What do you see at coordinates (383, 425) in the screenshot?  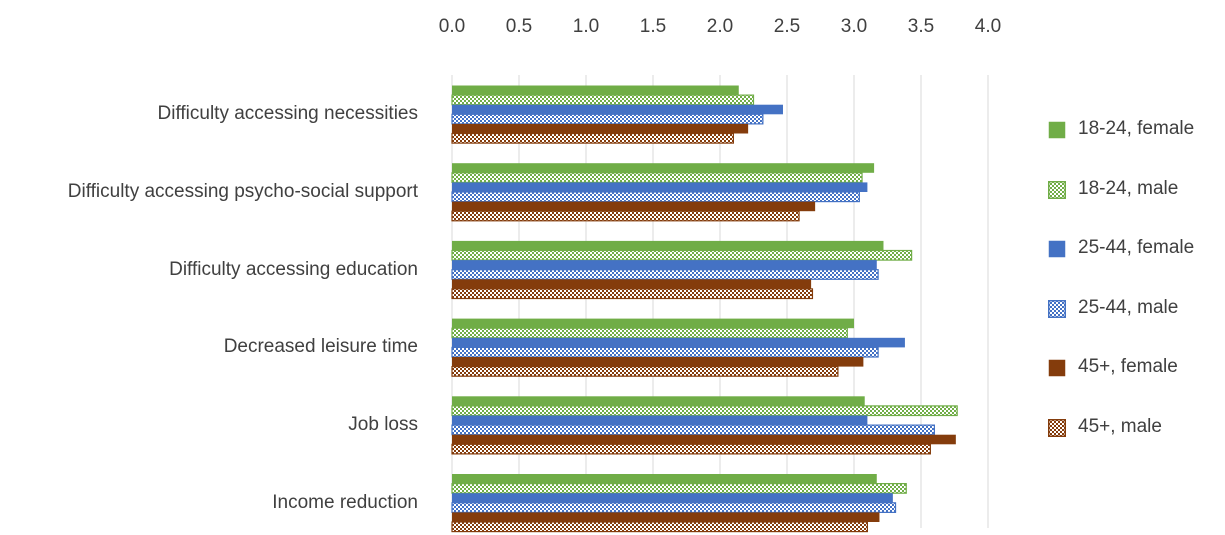 I see `category-label: Job loss` at bounding box center [383, 425].